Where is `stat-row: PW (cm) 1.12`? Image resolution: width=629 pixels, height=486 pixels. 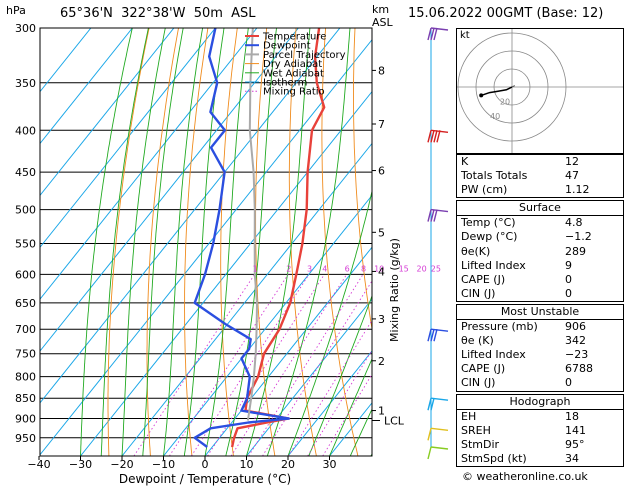
stat-row: PW (cm) 1.12 is located at coordinates (540, 190).